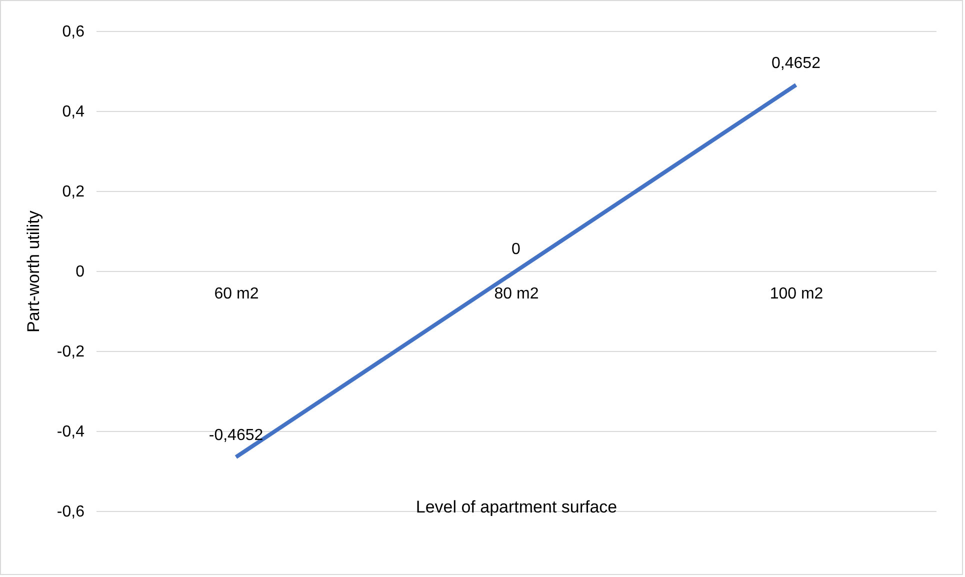 The image size is (965, 577). Describe the element at coordinates (236, 294) in the screenshot. I see `x-tick-label: 60 m2` at that location.